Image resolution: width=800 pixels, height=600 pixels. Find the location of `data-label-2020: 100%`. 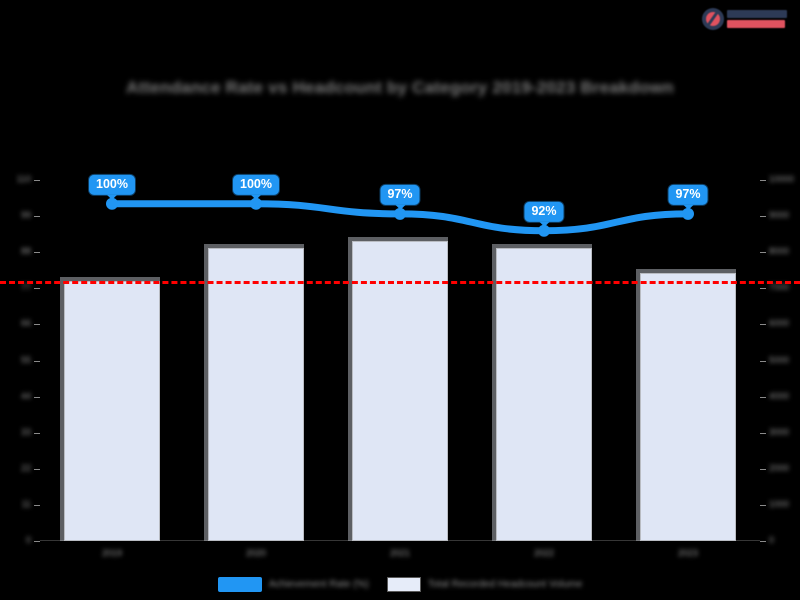

data-label-2020: 100% is located at coordinates (256, 184).